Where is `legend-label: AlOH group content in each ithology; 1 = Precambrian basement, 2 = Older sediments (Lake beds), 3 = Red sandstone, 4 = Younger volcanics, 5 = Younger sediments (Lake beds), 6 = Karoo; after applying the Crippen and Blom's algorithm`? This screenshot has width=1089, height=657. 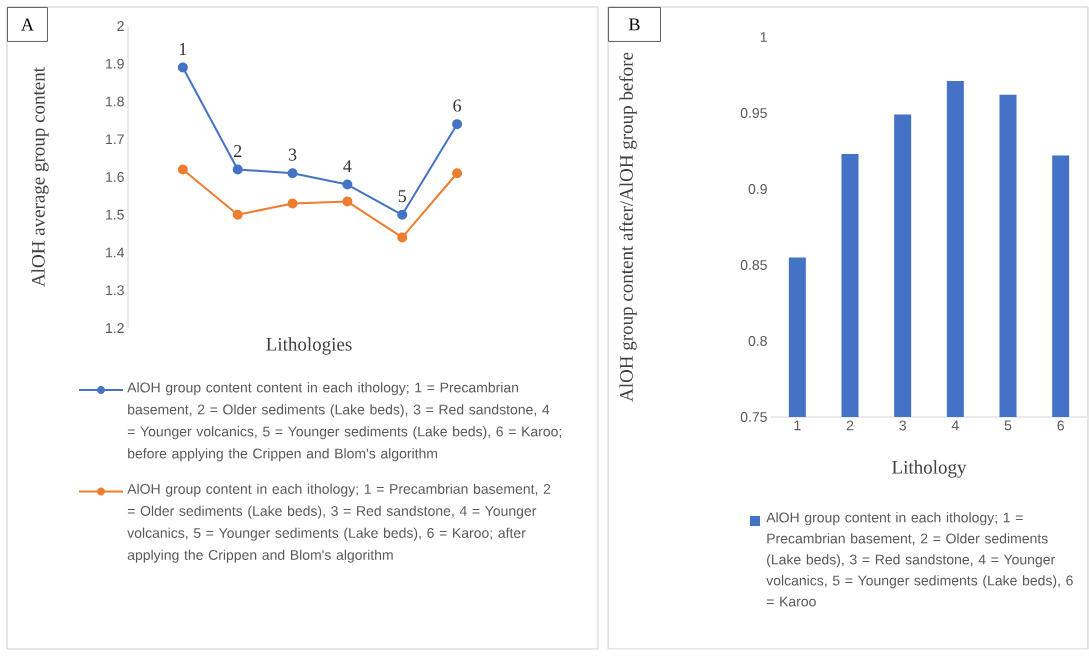
legend-label: AlOH group content in each ithology; 1 = Precambrian basement, 2 = Older sediments (Lake beds), 3 = Red sandstone, 4 = Younger volcanics, 5 = Younger sediments (Lake beds), 6 = Karoo; after applying the Crippen and Blom's algorithm is located at coordinates (339, 523).